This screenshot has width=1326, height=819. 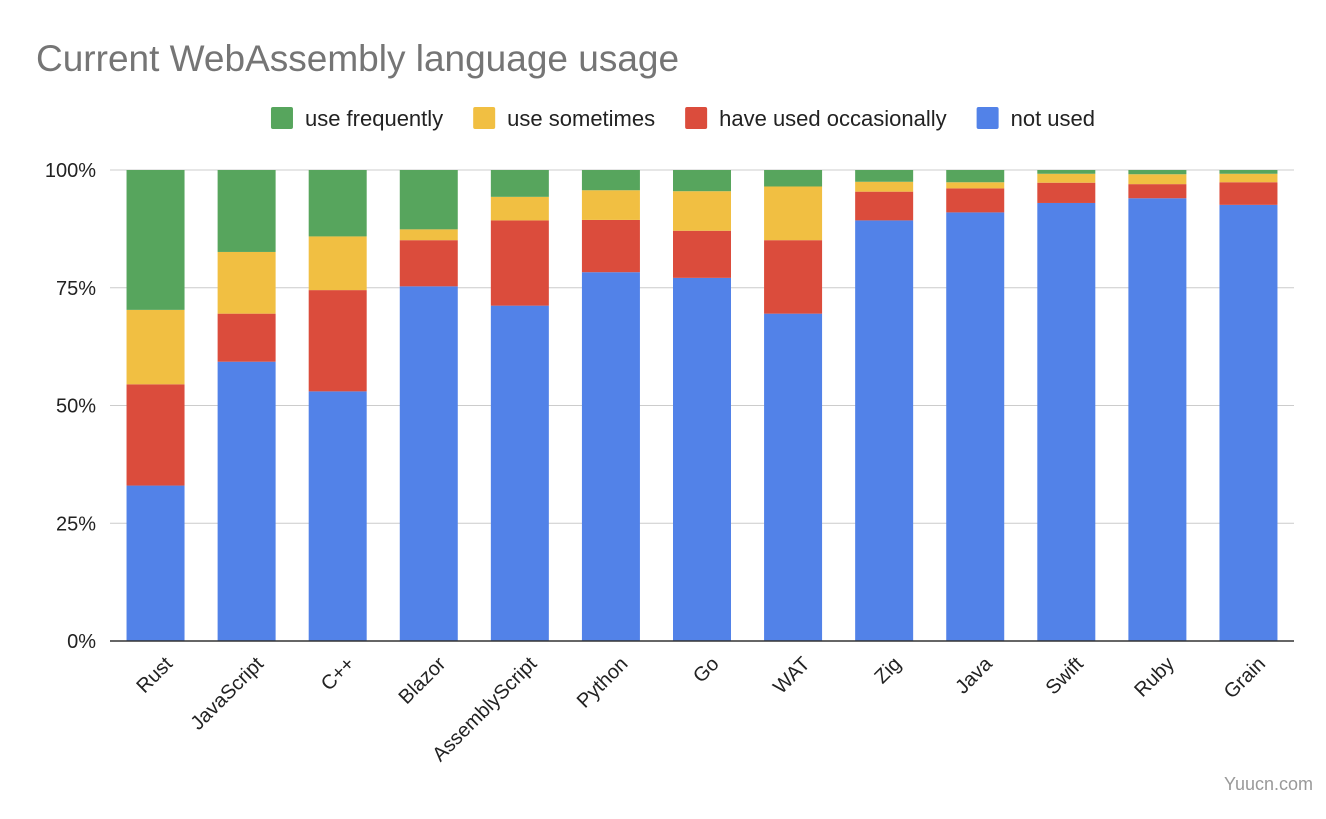 I want to click on bar-c-use-sometimes, so click(x=337, y=263).